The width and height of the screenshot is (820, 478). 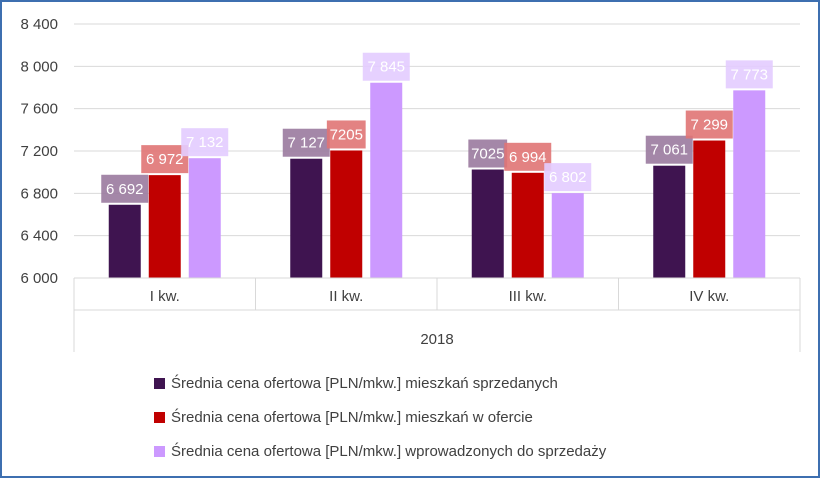 What do you see at coordinates (39, 236) in the screenshot?
I see `y-tick-label: 6 400` at bounding box center [39, 236].